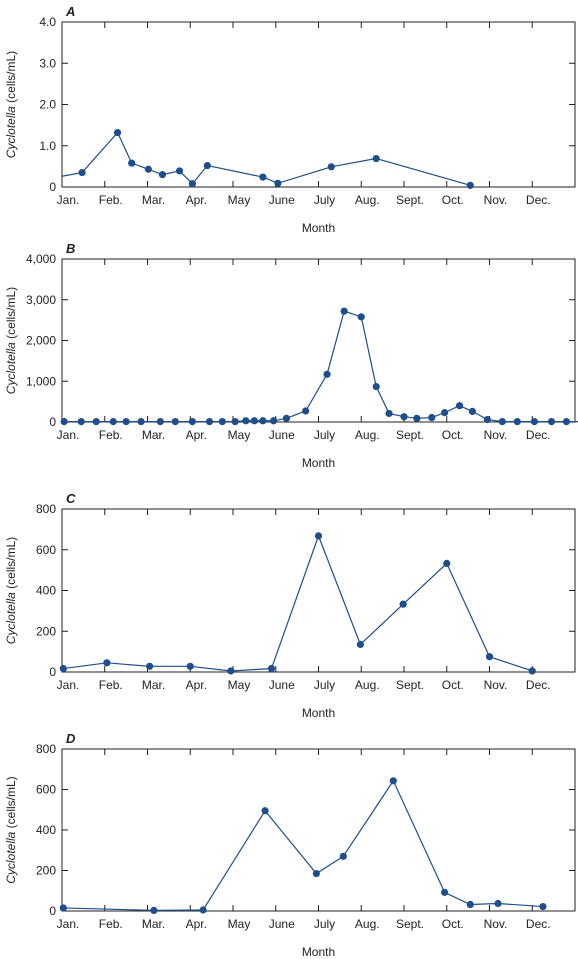 The height and width of the screenshot is (959, 578). Describe the element at coordinates (41, 341) in the screenshot. I see `y-tick-label: 2,000` at that location.